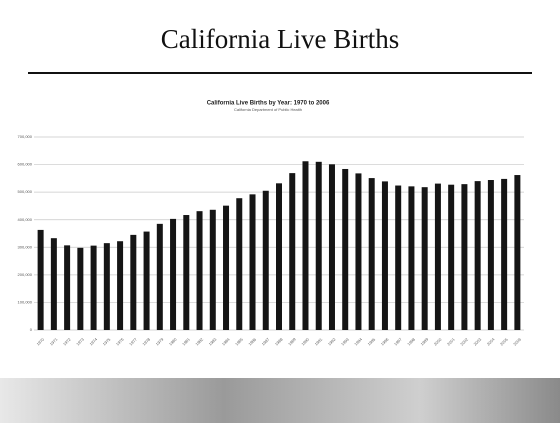 The height and width of the screenshot is (423, 560). I want to click on x-tick-label: 1993, so click(345, 341).